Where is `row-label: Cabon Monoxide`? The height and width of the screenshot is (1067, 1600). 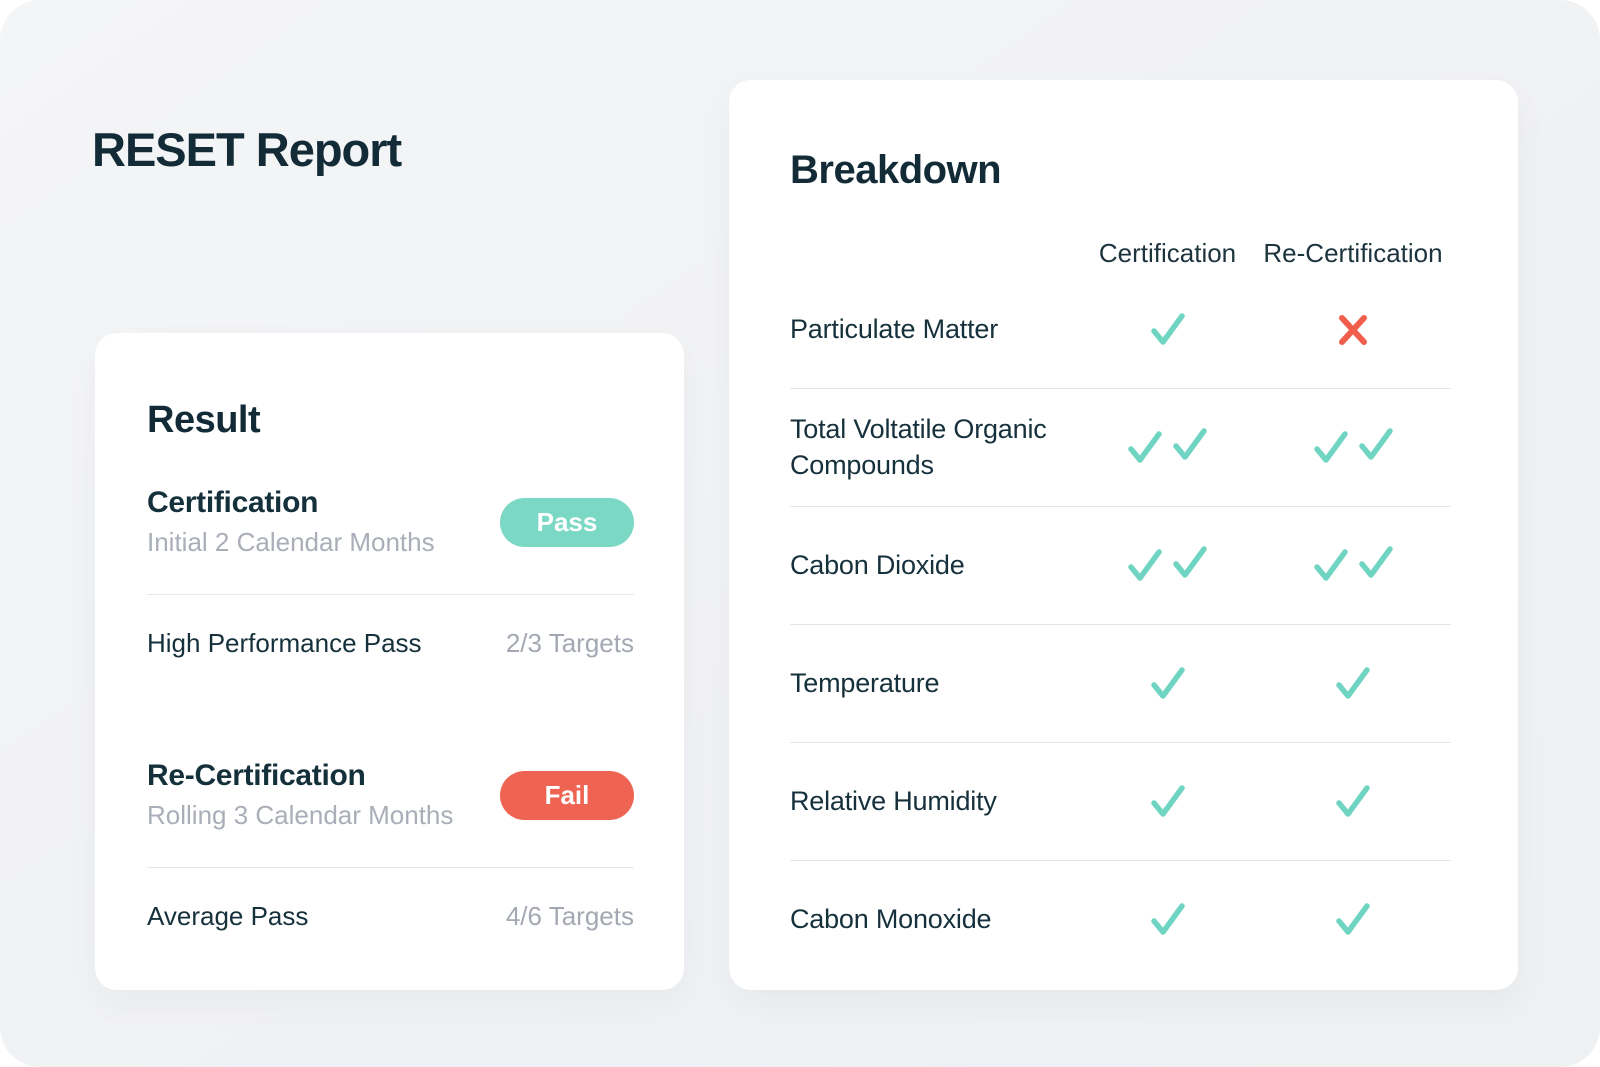
row-label: Cabon Monoxide is located at coordinates (891, 918).